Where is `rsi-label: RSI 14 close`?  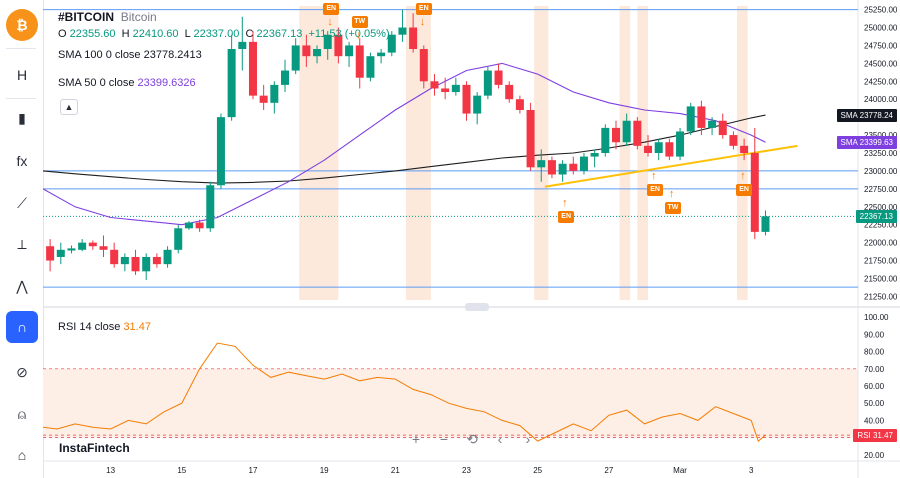 rsi-label: RSI 14 close is located at coordinates (89, 327).